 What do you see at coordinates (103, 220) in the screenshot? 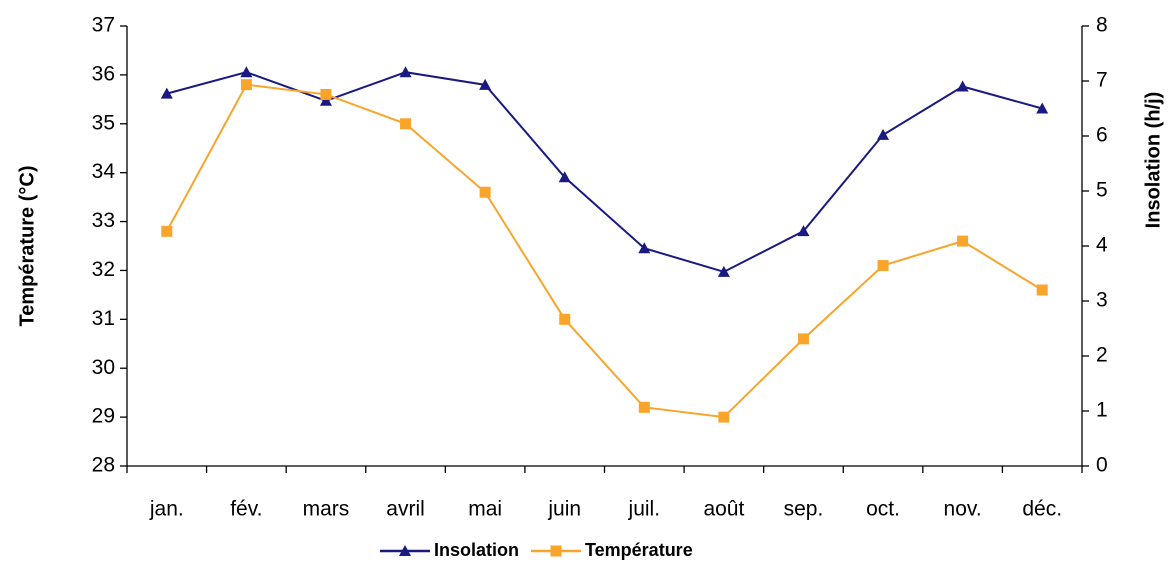
I see `y-tick-label: 33` at bounding box center [103, 220].